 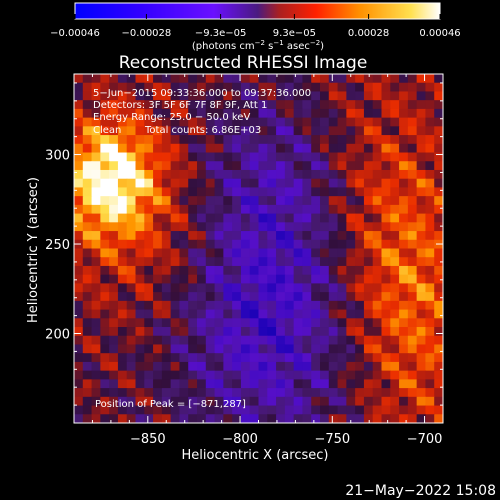 What do you see at coordinates (257, 16) in the screenshot?
I see `colorbar-ticks` at bounding box center [257, 16].